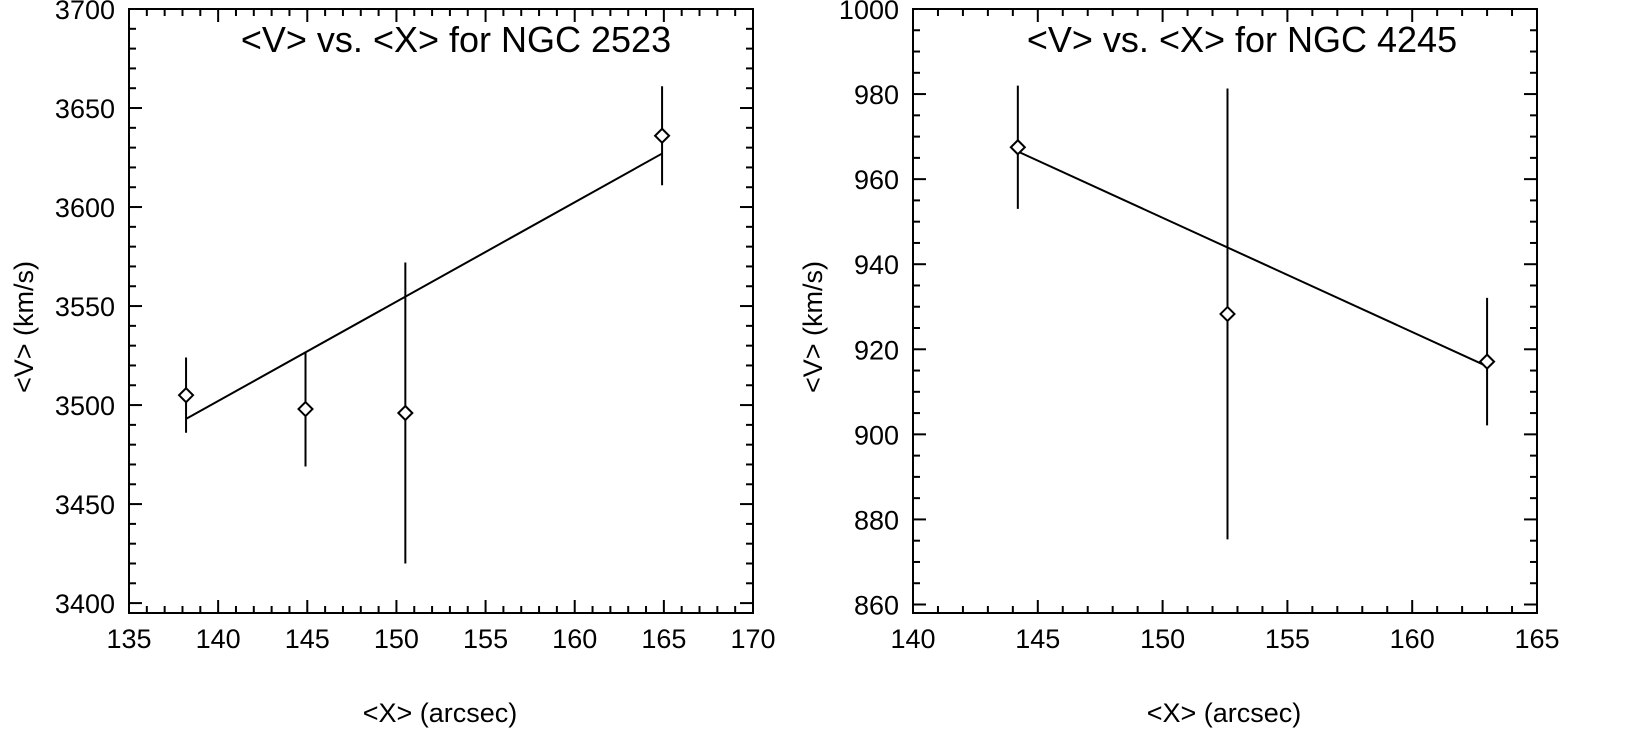  Describe the element at coordinates (876, 95) in the screenshot. I see `y-tick-label: 980` at that location.